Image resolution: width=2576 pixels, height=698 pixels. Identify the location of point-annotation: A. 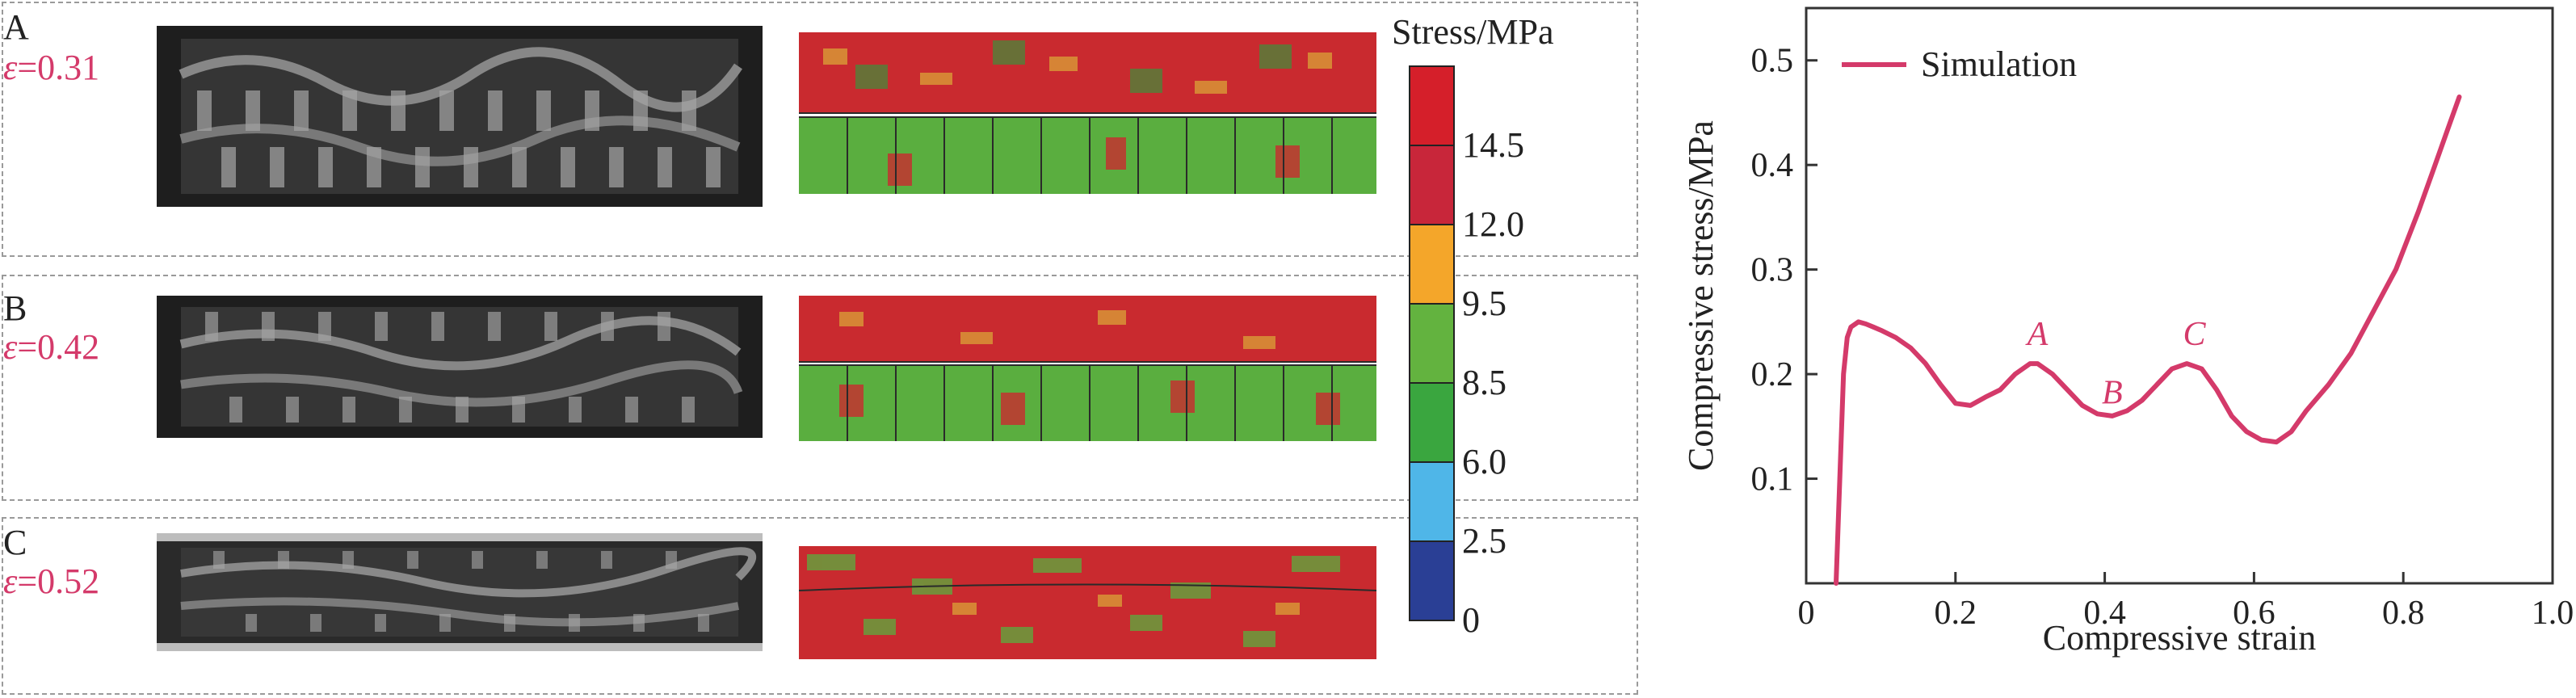
(2037, 334).